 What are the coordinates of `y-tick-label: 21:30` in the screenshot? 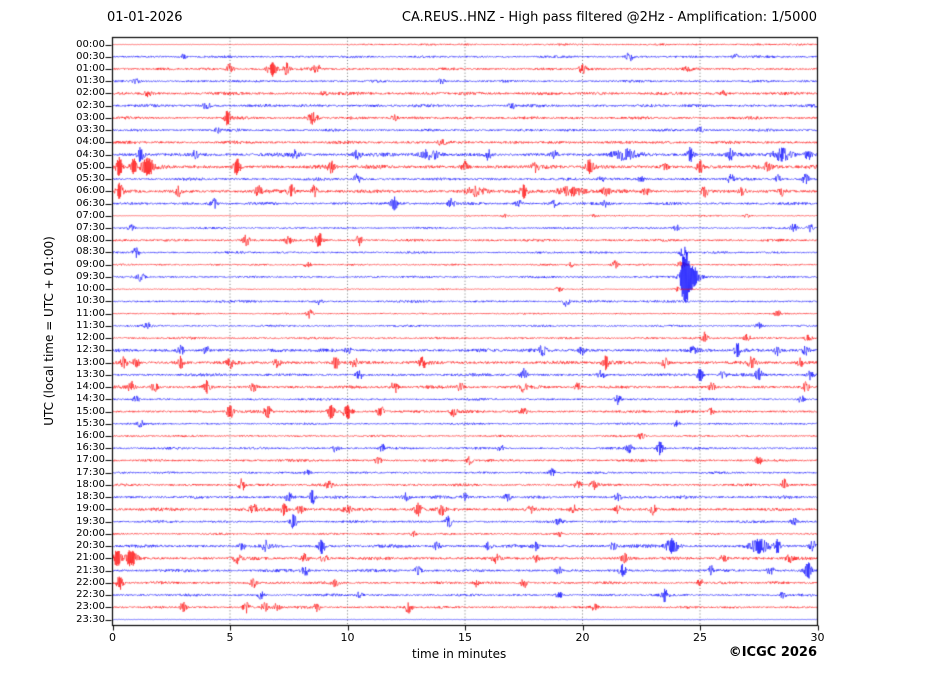 It's located at (90, 570).